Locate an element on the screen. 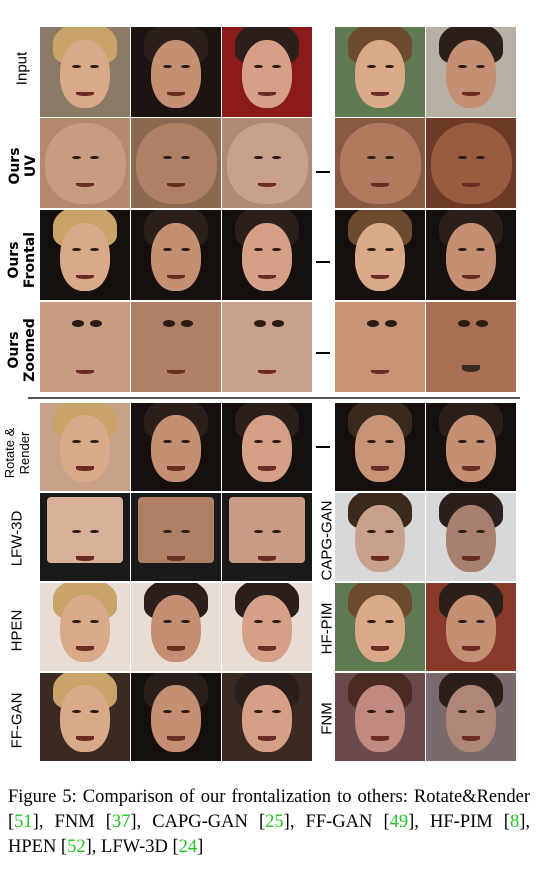 This screenshot has height=875, width=536. row-label-ours-uv: Ours UV is located at coordinates (23, 166).